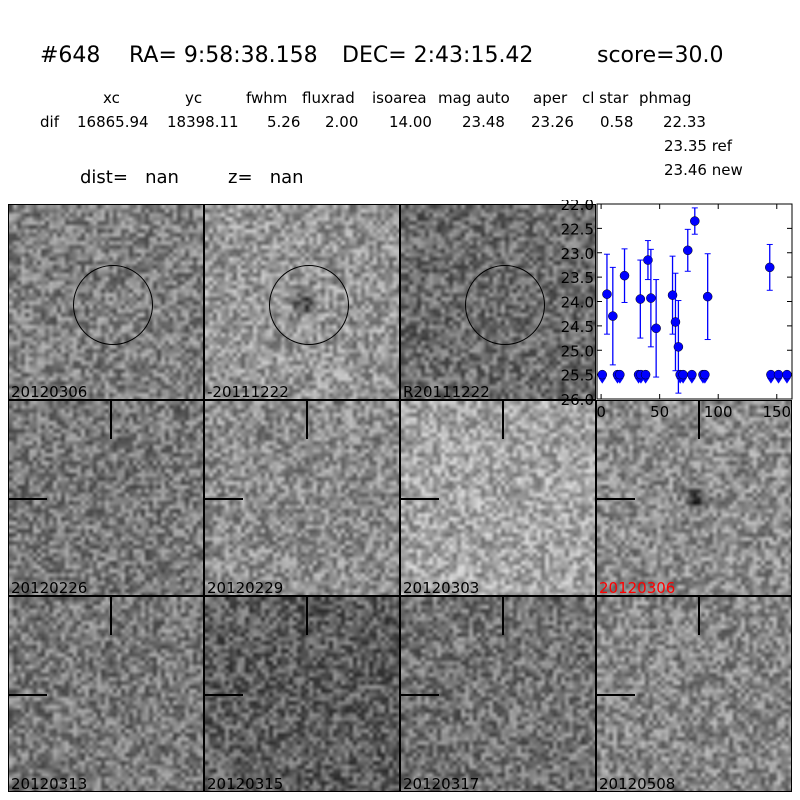 The height and width of the screenshot is (800, 800). What do you see at coordinates (474, 98) in the screenshot?
I see `col-header: mag auto` at bounding box center [474, 98].